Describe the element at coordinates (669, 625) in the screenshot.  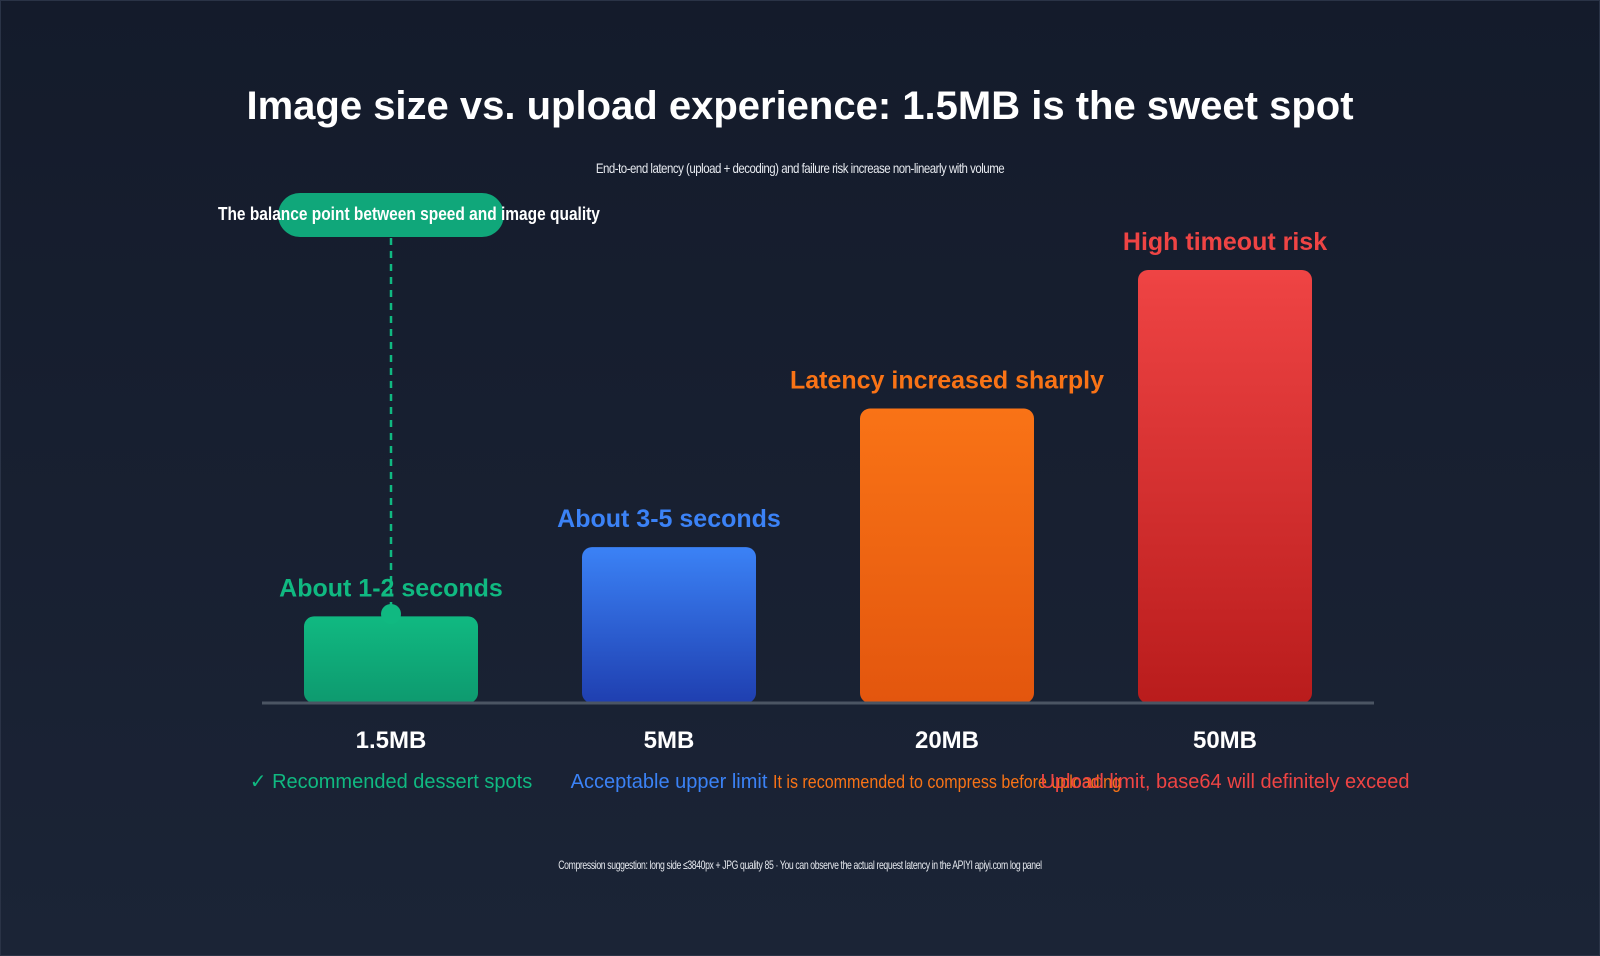
I see `bar-5mb` at that location.